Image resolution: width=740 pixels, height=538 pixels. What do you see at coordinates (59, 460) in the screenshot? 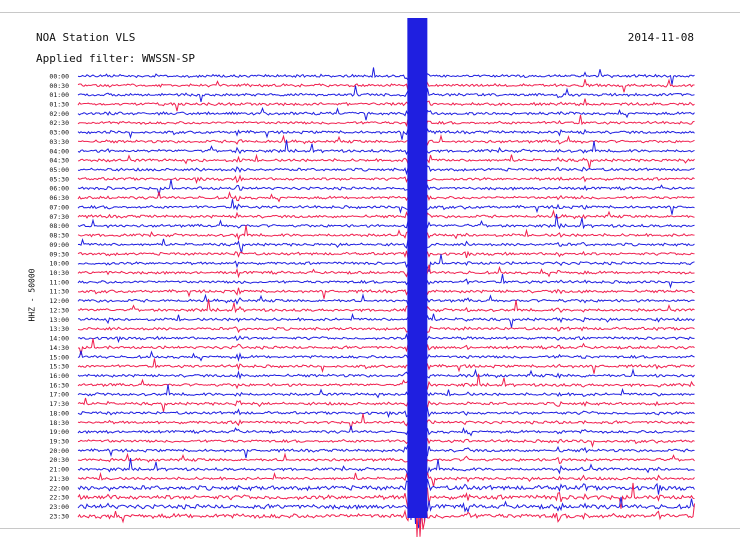
I see `row-time-label: 20:30` at bounding box center [59, 460].